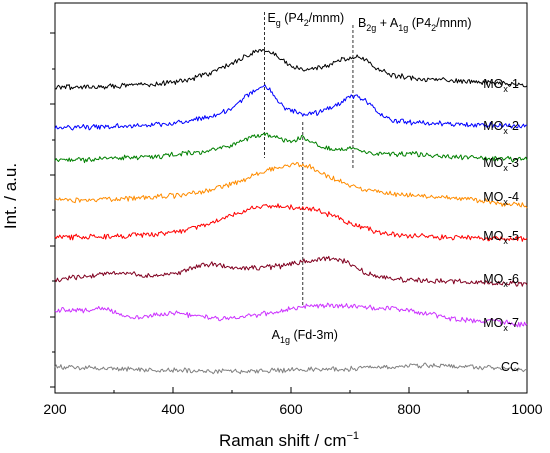 The height and width of the screenshot is (453, 550). I want to click on x-tick-label-800: 800, so click(409, 409).